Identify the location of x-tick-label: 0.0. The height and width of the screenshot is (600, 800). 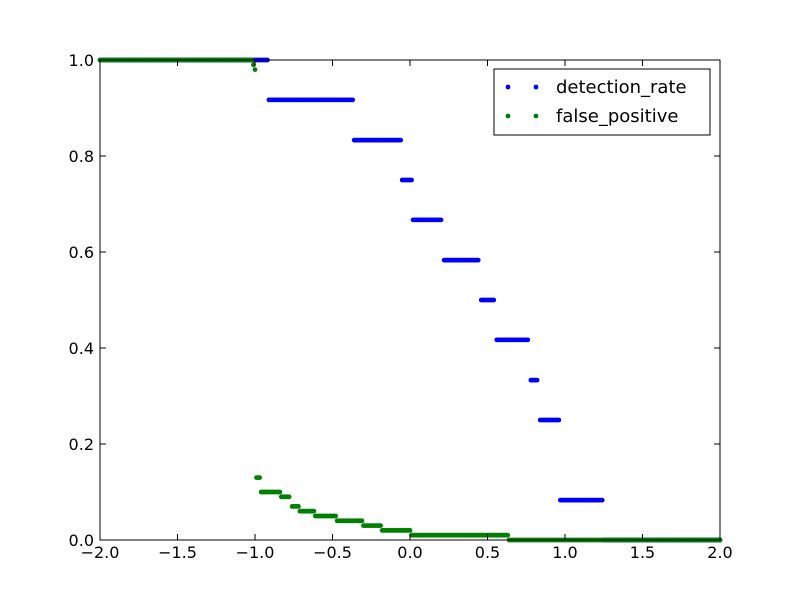
(409, 552).